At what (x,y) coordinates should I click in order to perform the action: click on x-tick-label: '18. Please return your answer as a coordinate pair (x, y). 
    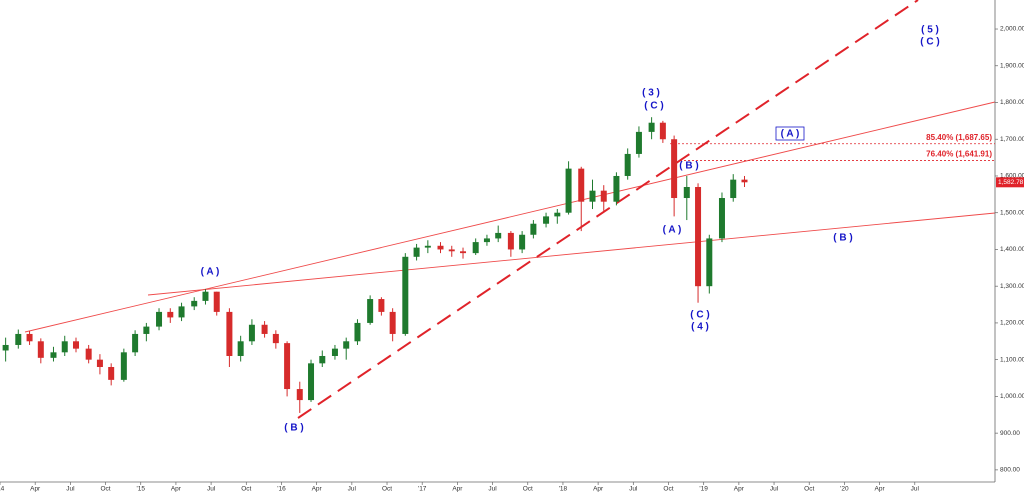
    Looking at the image, I should click on (563, 489).